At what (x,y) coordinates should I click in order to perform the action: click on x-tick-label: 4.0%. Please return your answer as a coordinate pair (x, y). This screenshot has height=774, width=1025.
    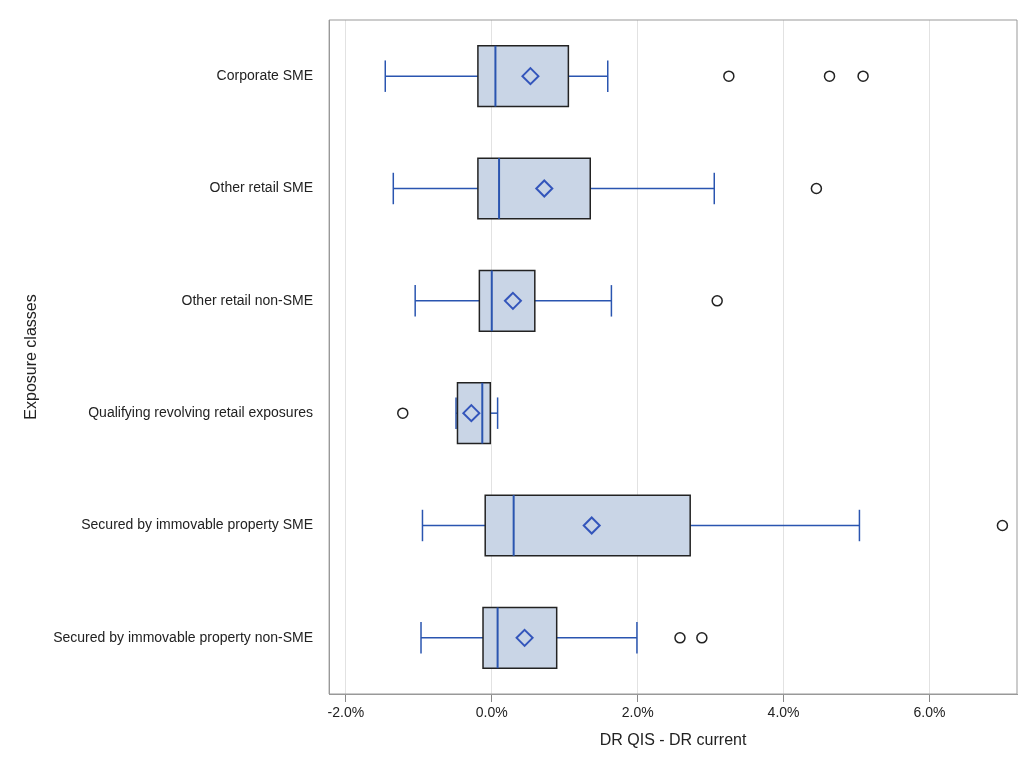
    Looking at the image, I should click on (783, 712).